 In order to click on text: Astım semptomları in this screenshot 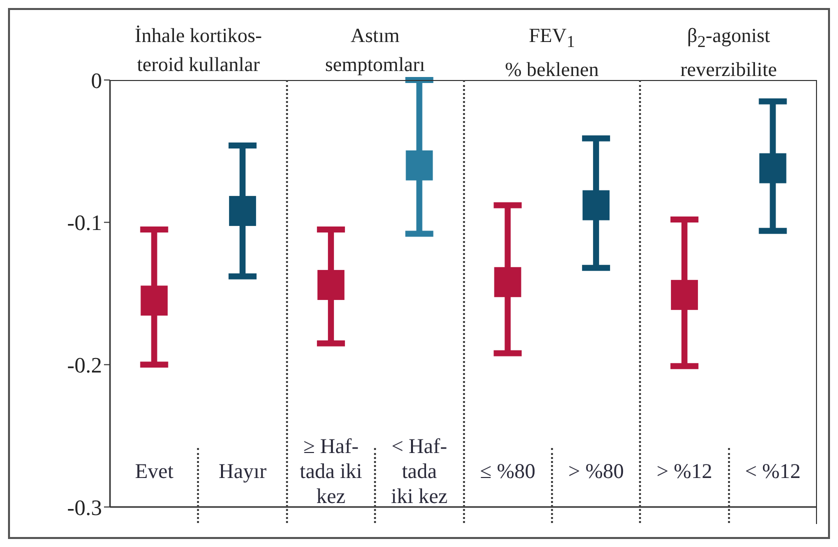, I will do `click(375, 51)`.